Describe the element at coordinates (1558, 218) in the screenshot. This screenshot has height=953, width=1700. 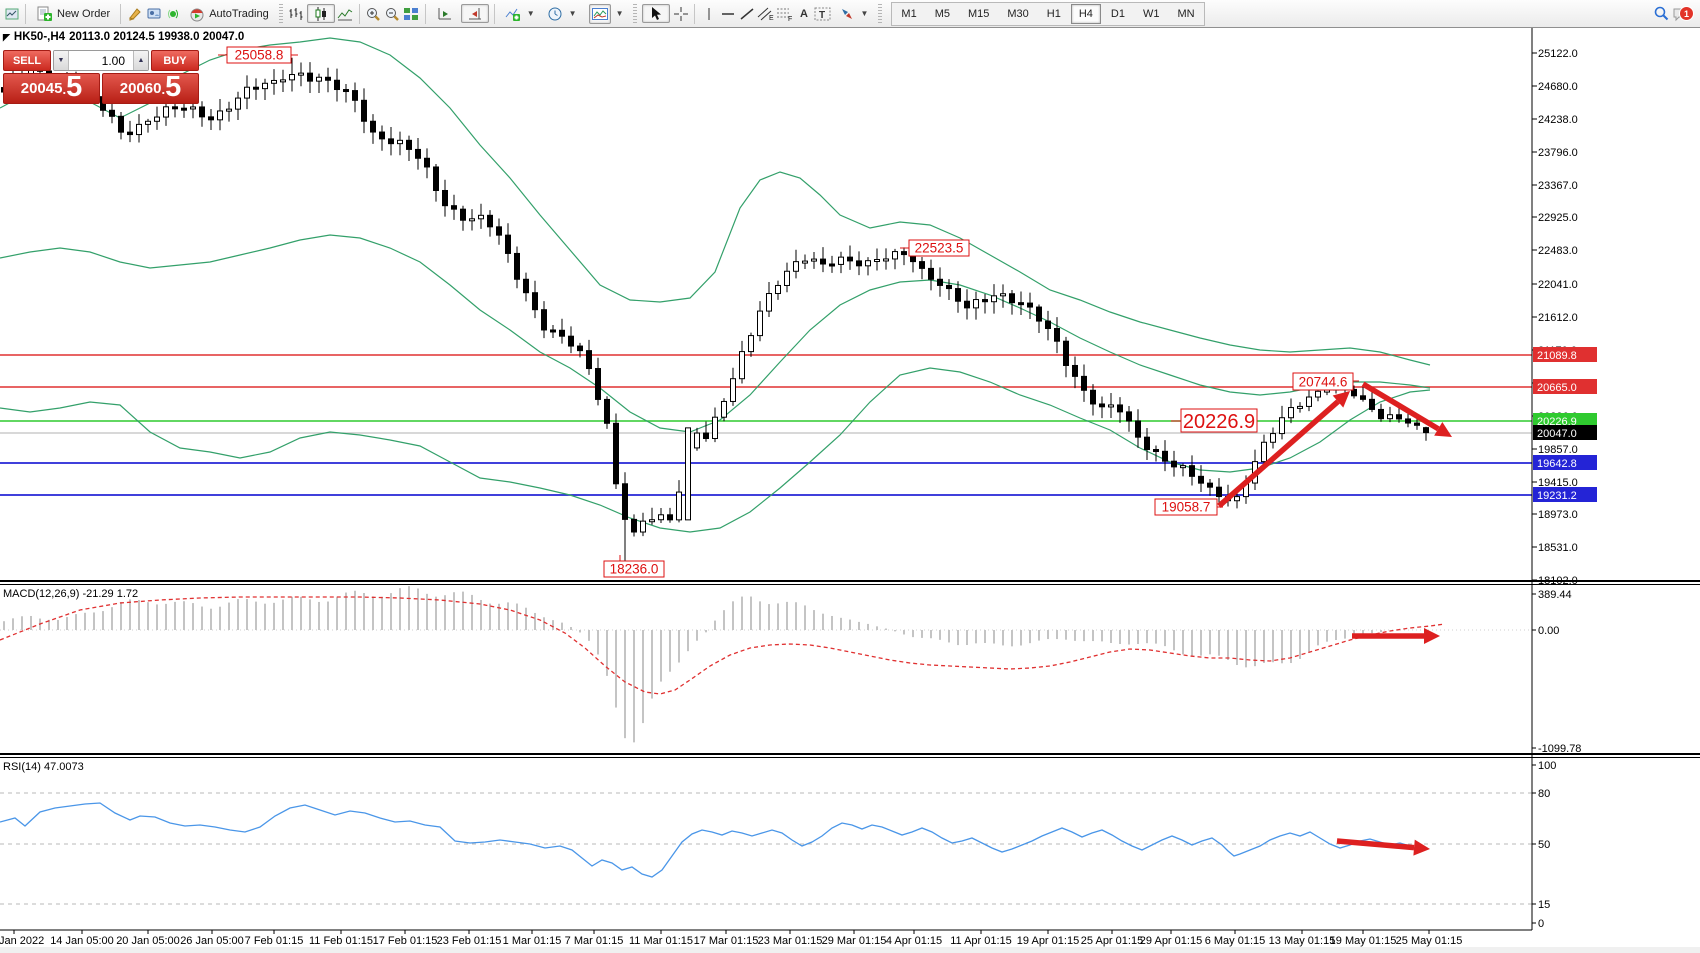
I see `svg-text: 22925.0` at that location.